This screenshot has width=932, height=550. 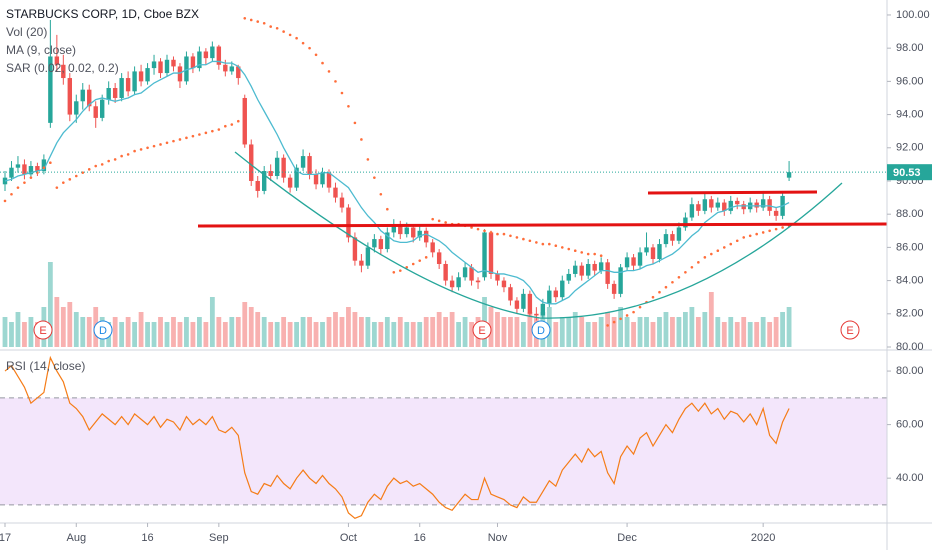 I want to click on x-tick-label: Dec, so click(x=627, y=538).